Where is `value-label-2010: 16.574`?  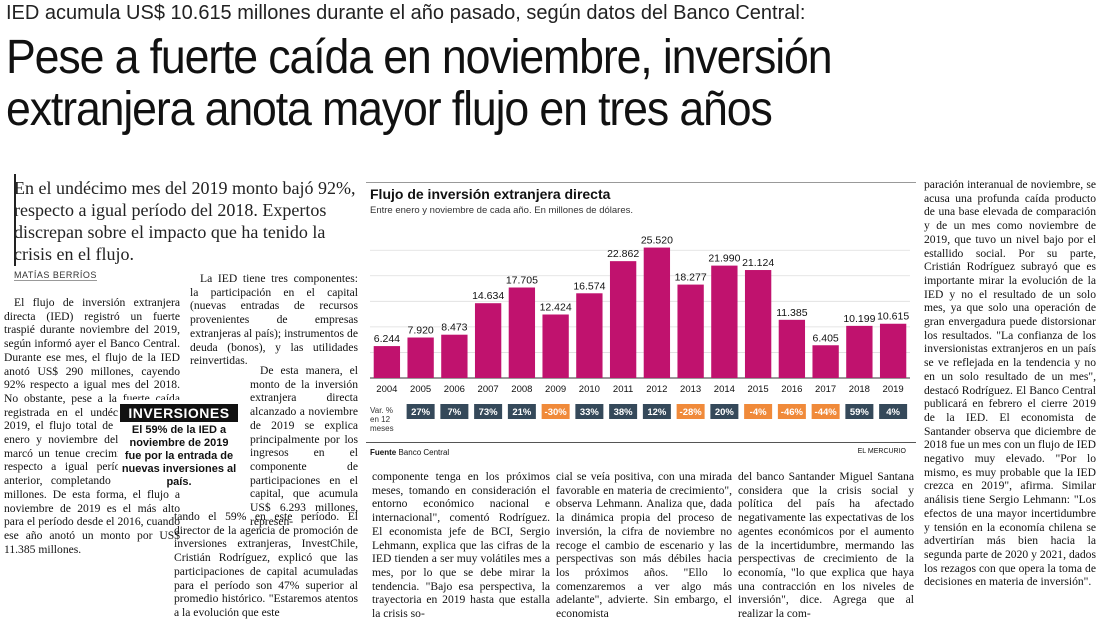 value-label-2010: 16.574 is located at coordinates (589, 286).